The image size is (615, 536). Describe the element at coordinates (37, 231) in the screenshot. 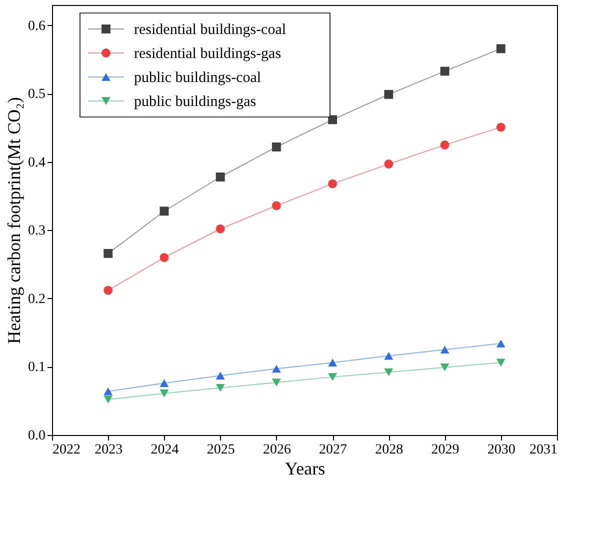

I see `y-tick-label: 0.3` at that location.